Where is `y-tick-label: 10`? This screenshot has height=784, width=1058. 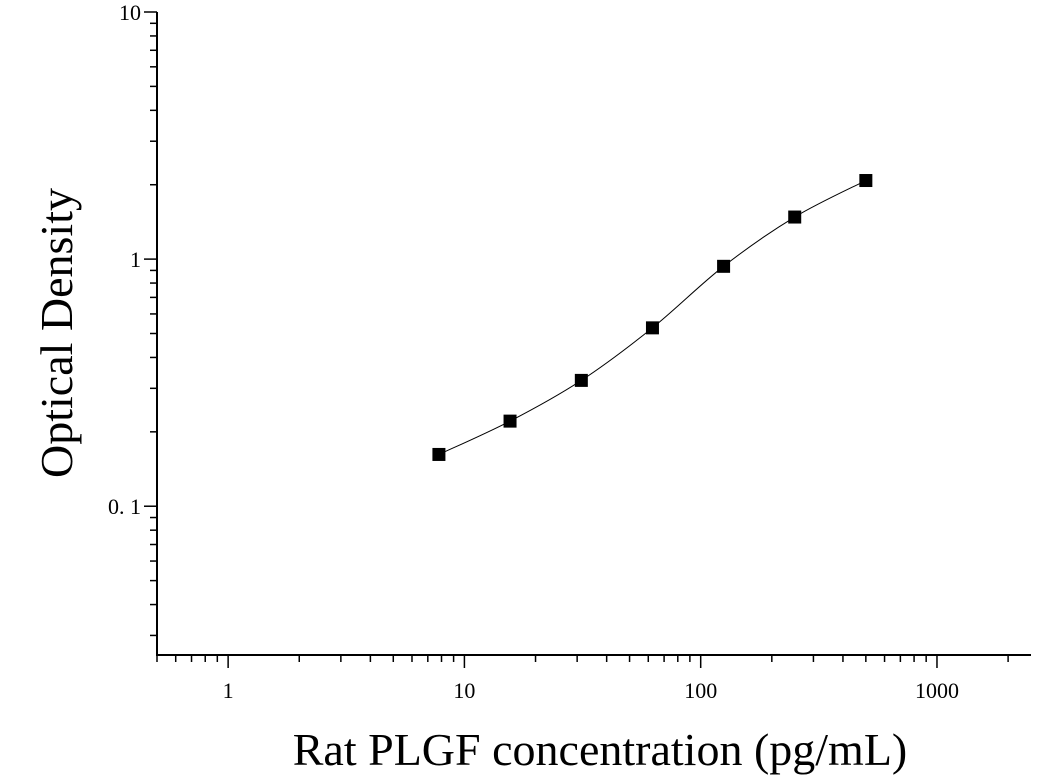
y-tick-label: 10 is located at coordinates (130, 12).